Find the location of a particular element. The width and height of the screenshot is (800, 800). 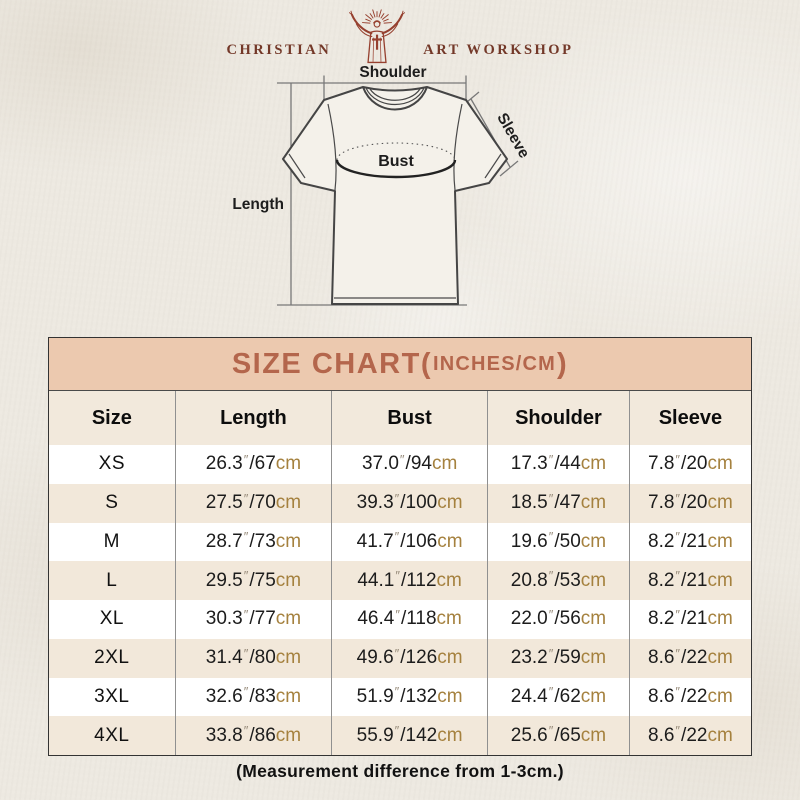

size-chart-title-band: SIZE CHART(INCHES/CM) is located at coordinates (400, 364).